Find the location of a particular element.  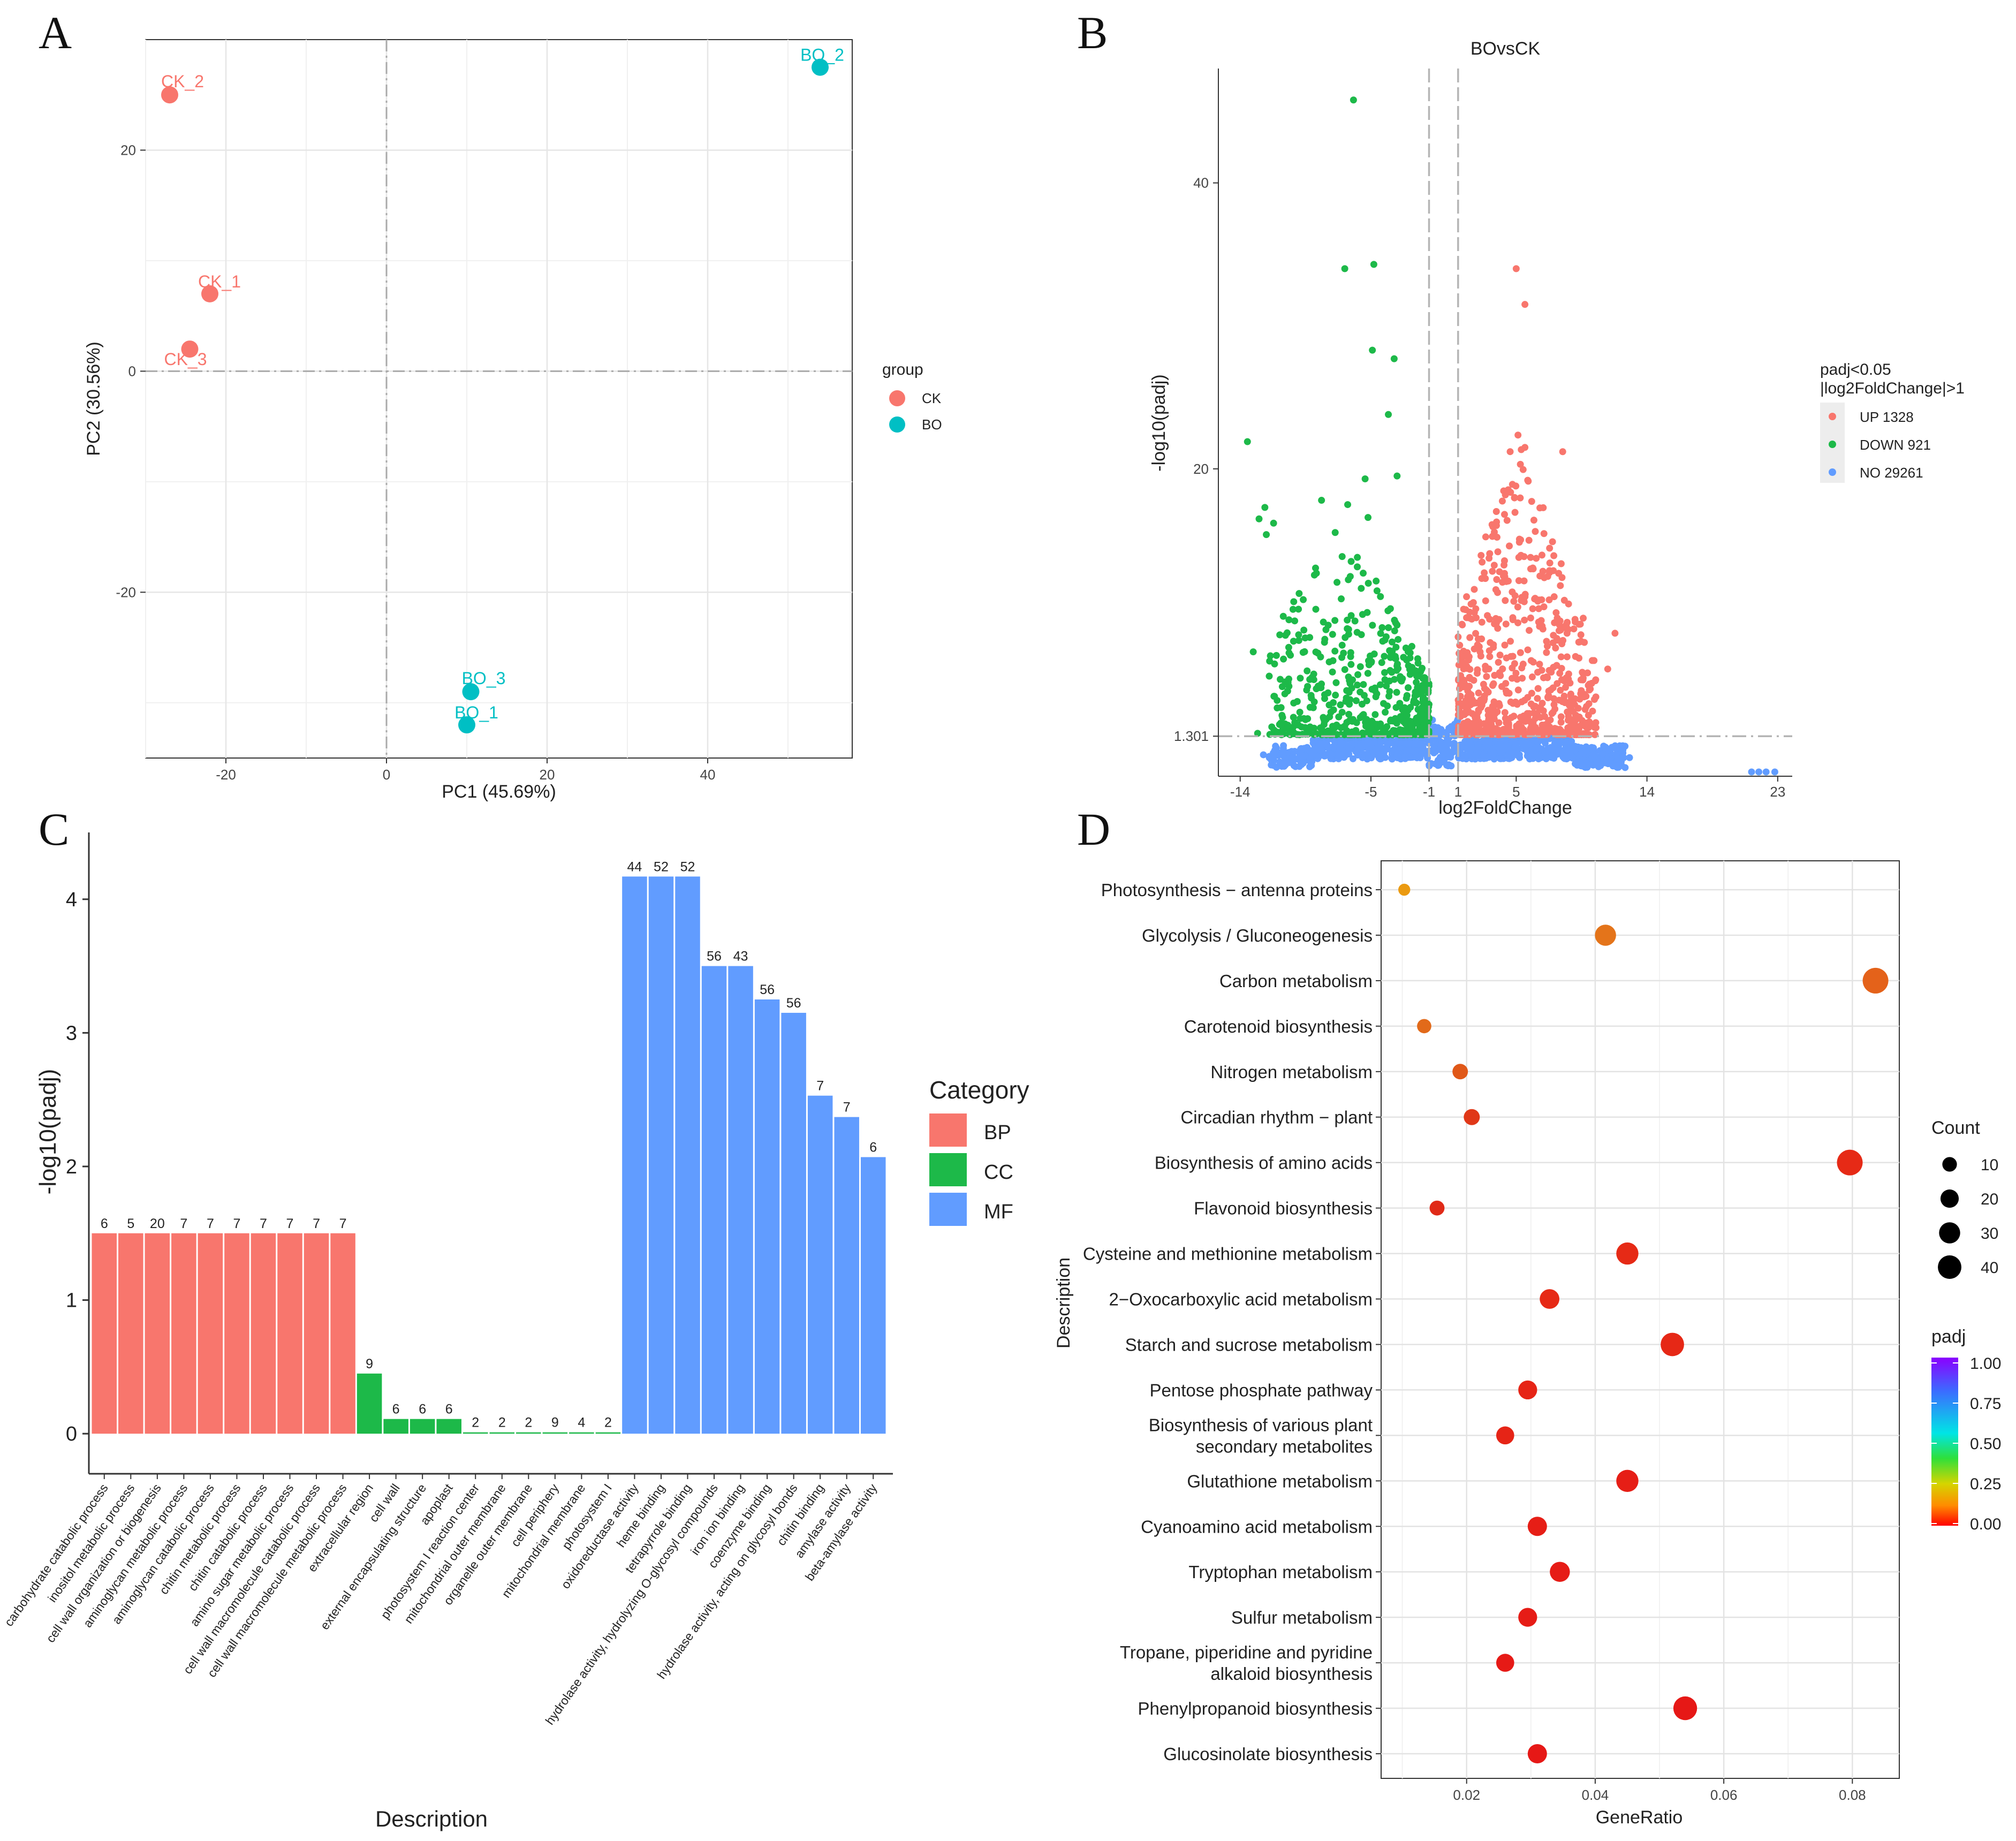

go-legend-label-mf: MF is located at coordinates (998, 1212).